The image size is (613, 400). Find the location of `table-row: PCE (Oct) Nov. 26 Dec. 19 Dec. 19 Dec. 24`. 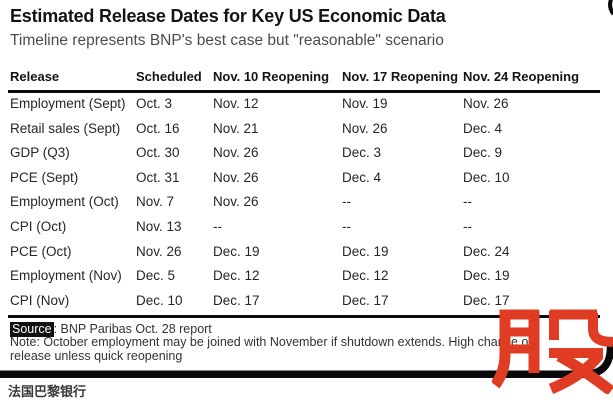

table-row: PCE (Oct) Nov. 26 Dec. 19 Dec. 19 Dec. 24 is located at coordinates (306, 255).